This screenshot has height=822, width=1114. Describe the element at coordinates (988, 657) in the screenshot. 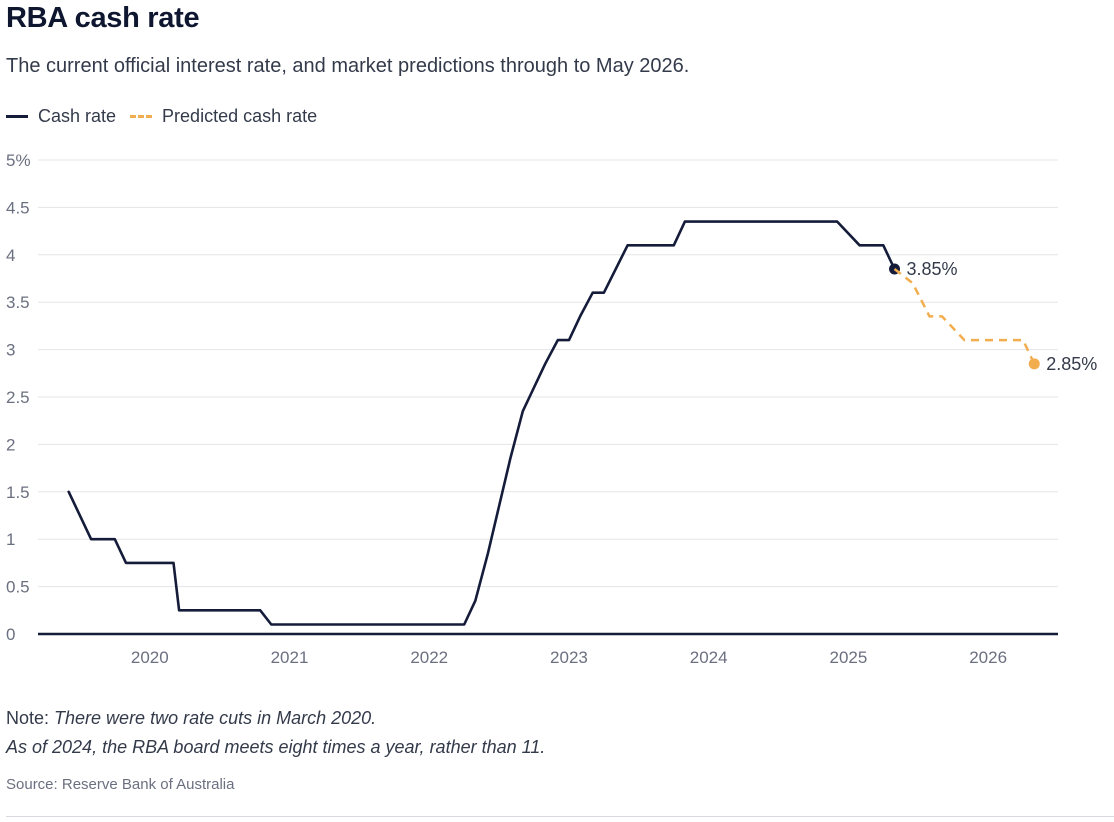

I see `x-tick-label: 2026` at that location.